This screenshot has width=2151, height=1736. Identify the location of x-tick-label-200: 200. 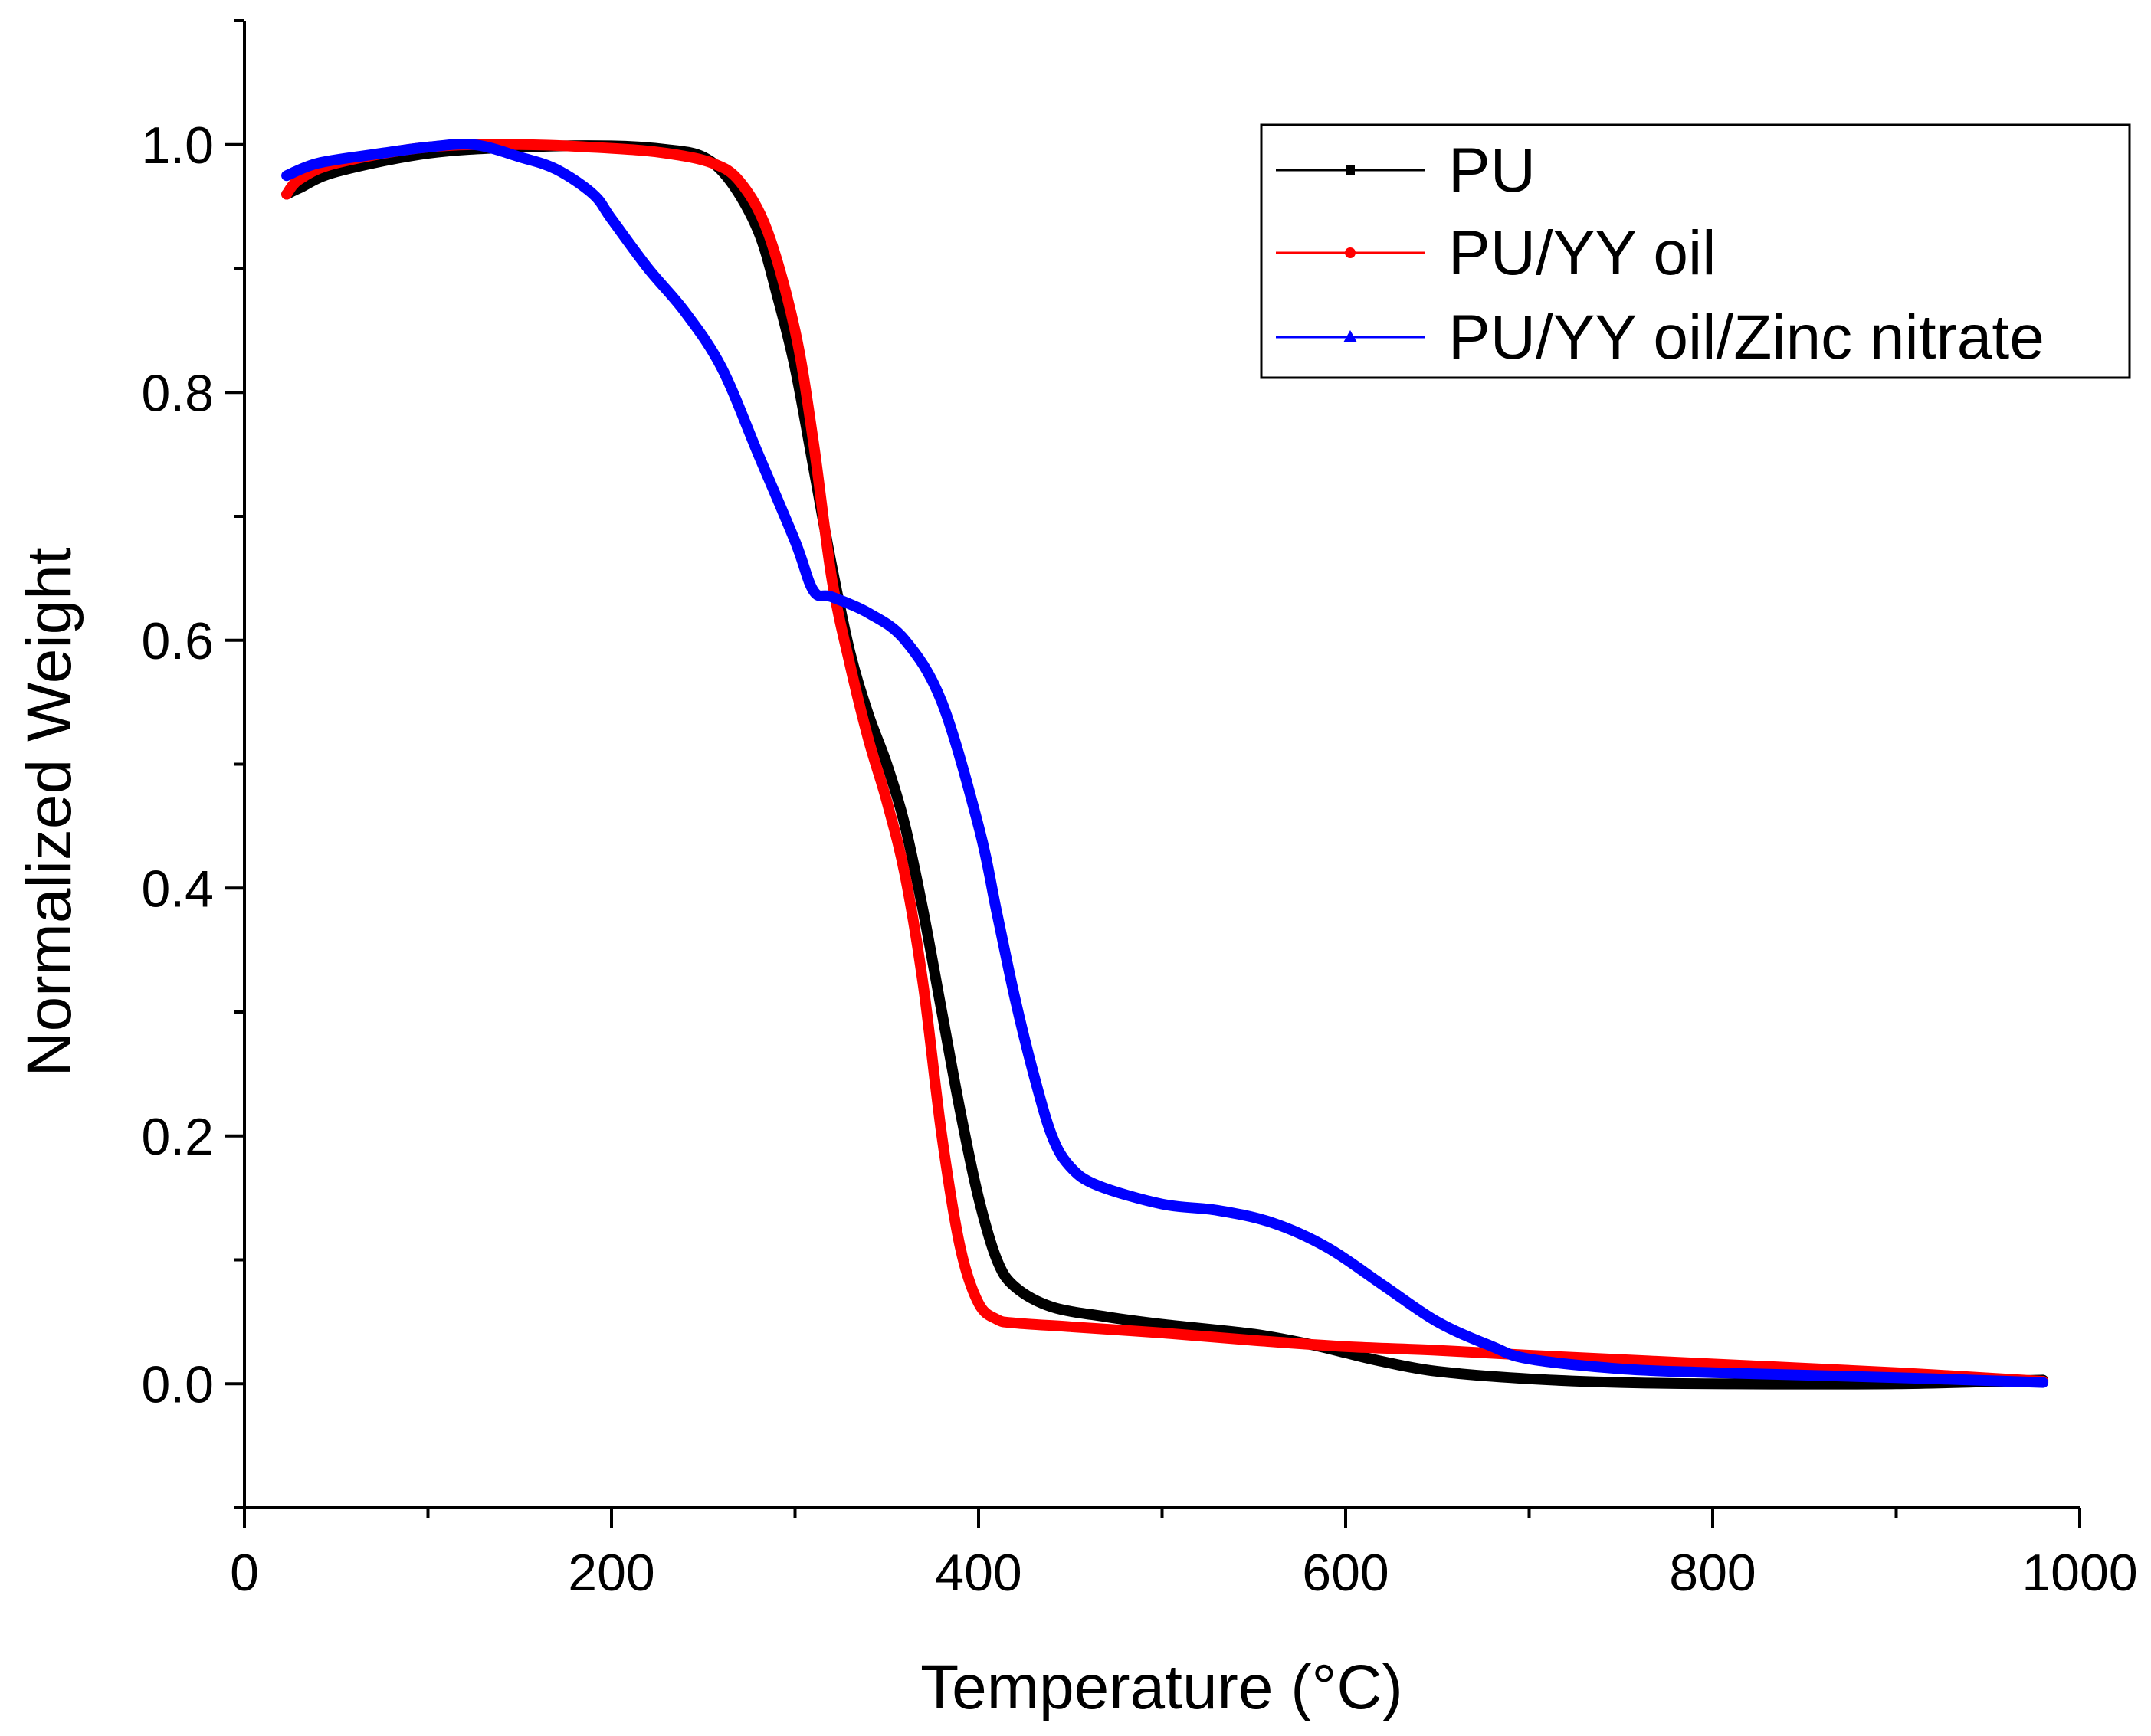
(611, 1573).